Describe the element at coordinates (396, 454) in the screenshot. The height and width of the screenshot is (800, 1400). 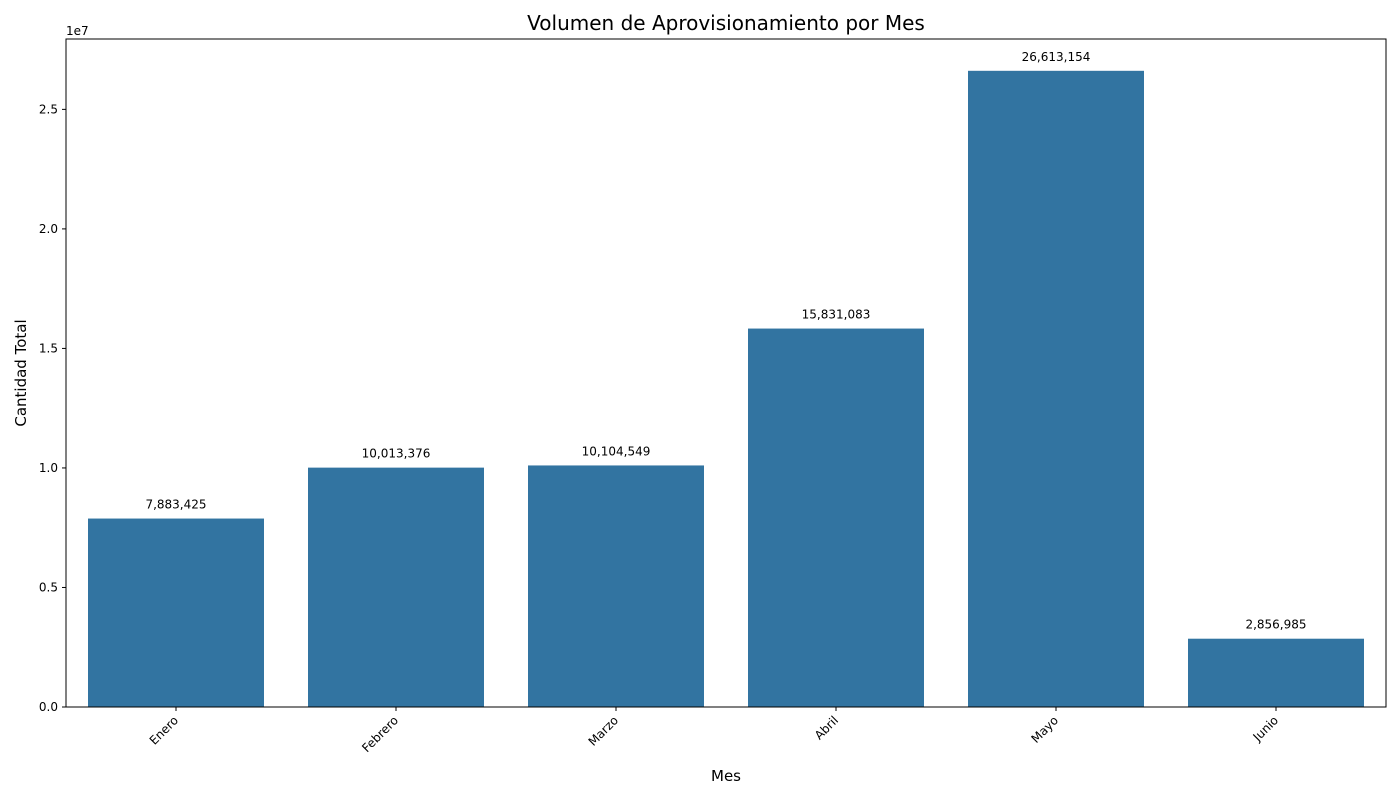
I see `data-label-febrero: 10,013,376` at that location.